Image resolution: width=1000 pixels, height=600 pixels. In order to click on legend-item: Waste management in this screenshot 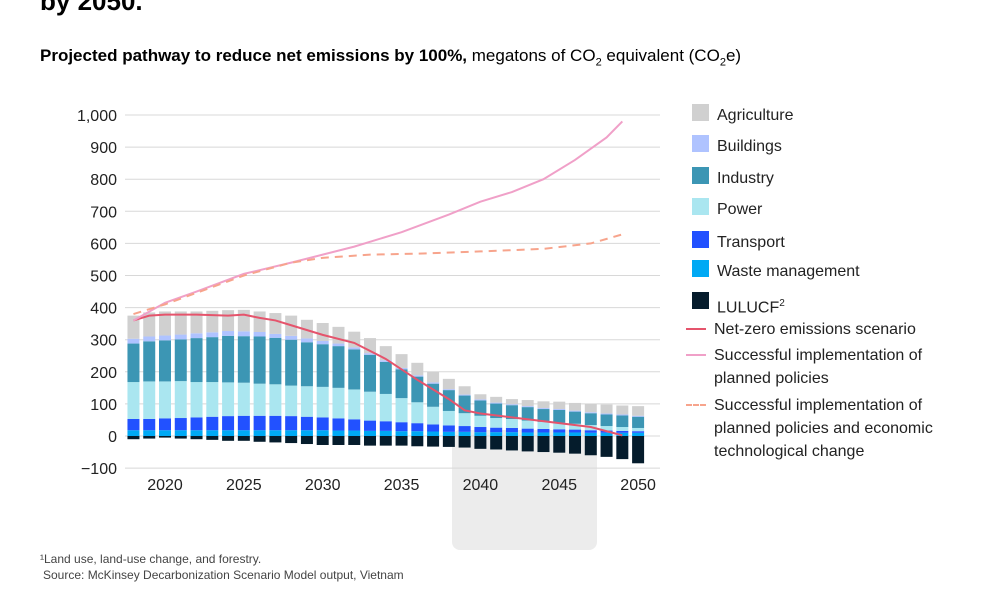, I will do `click(832, 271)`.